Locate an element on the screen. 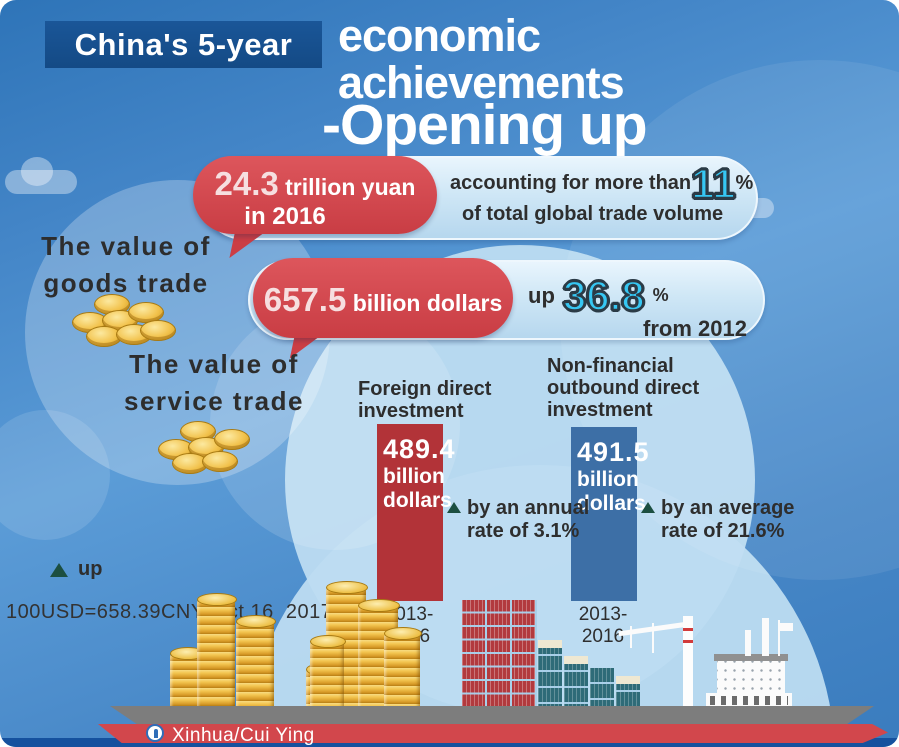 This screenshot has height=747, width=899. title-line3: -Opening up is located at coordinates (485, 125).